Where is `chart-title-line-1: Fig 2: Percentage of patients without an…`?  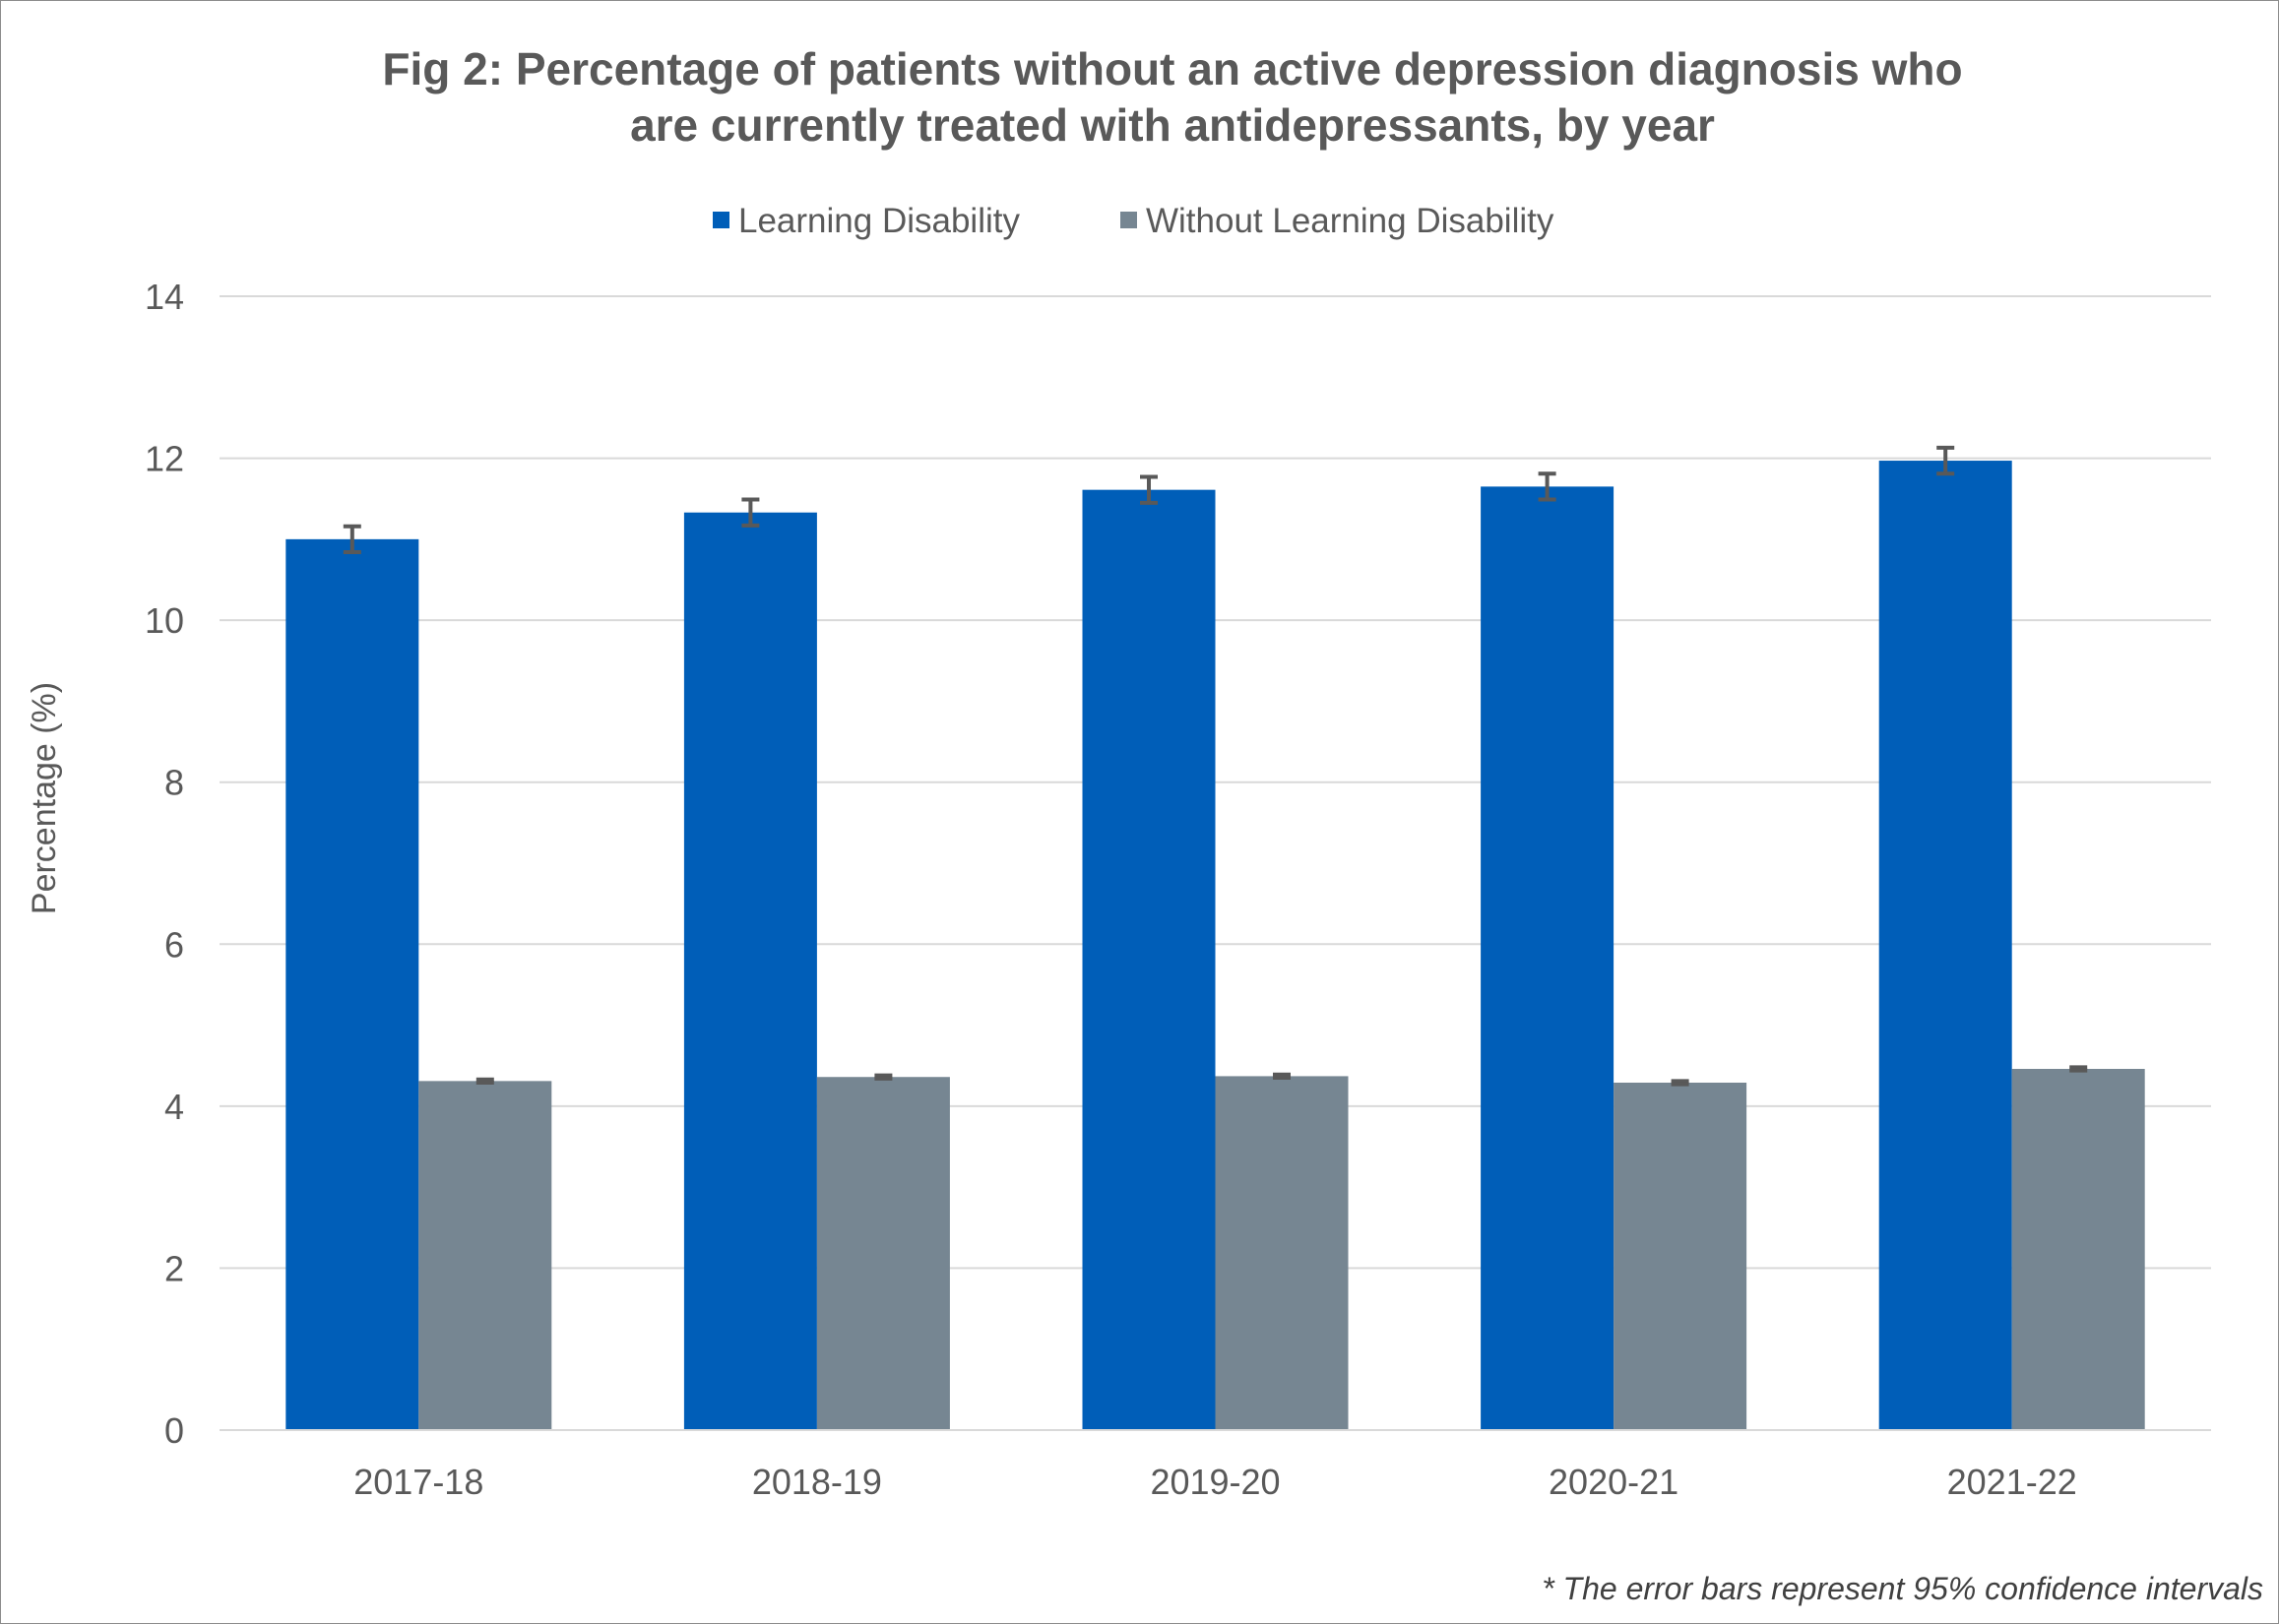
chart-title-line-1: Fig 2: Percentage of patients without an… is located at coordinates (1172, 68).